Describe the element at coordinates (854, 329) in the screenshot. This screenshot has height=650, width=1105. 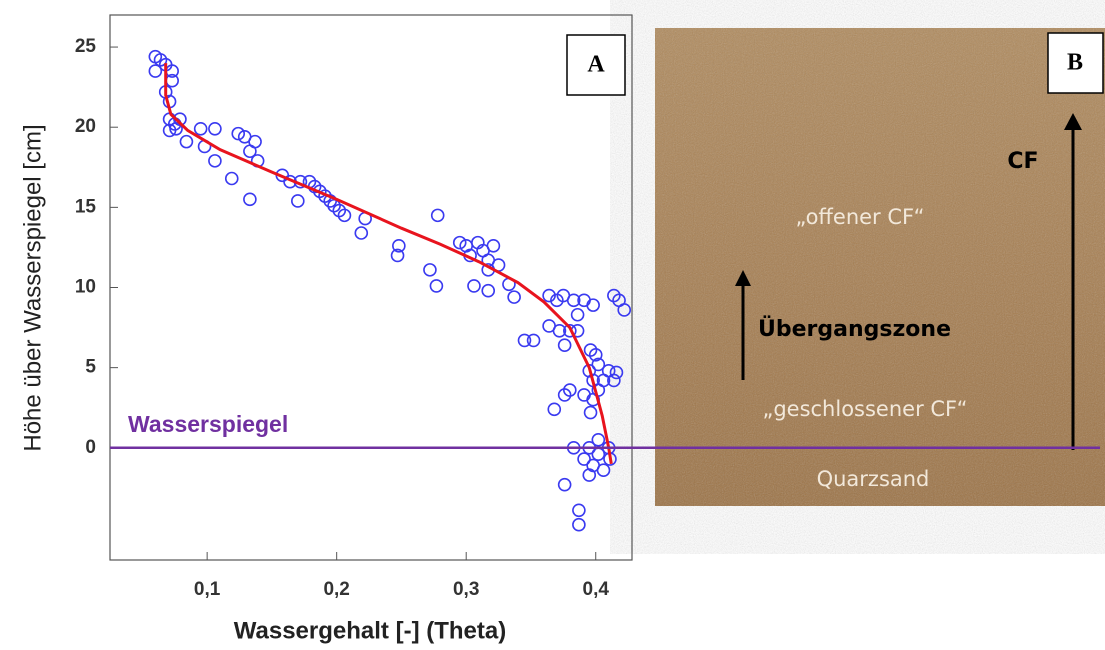
I see `transition-label: Übergangszone` at that location.